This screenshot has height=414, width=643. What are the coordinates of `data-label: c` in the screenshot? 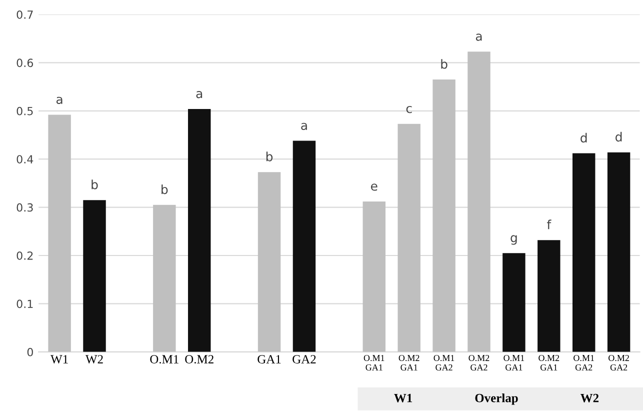 It's located at (409, 110).